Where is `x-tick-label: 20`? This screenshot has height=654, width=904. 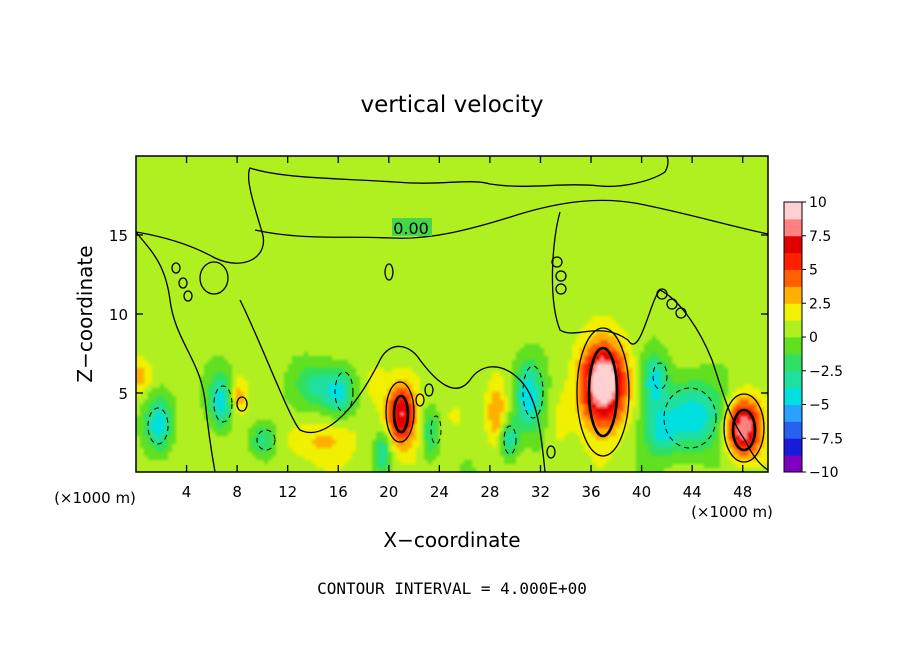 x-tick-label: 20 is located at coordinates (388, 492).